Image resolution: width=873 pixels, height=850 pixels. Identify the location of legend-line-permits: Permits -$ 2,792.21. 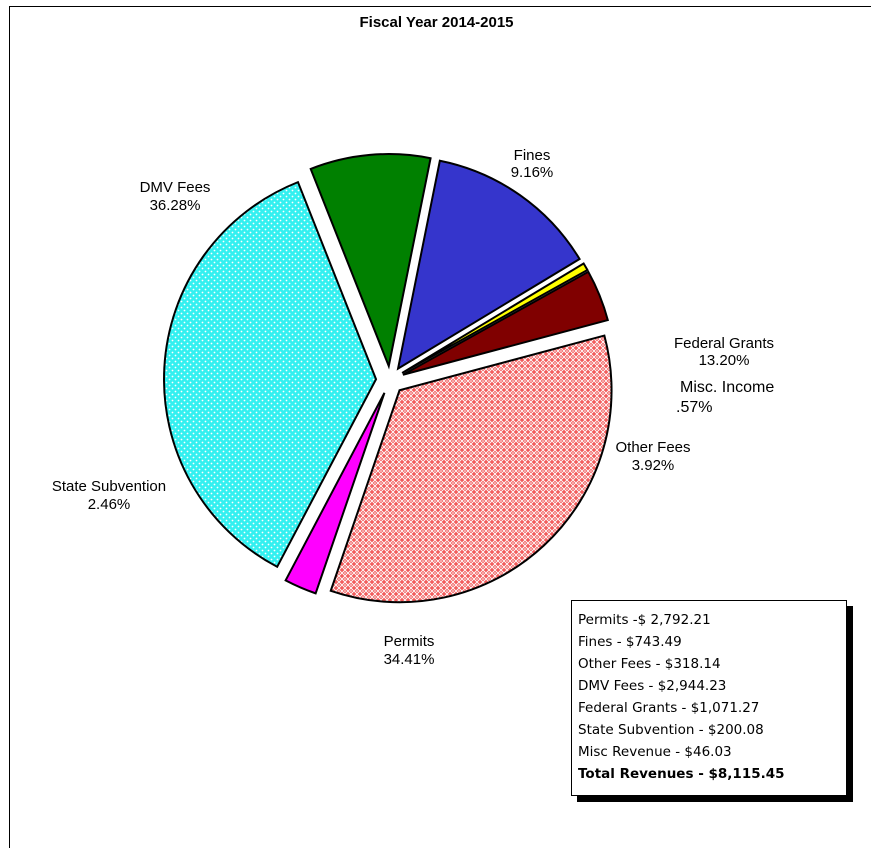
(644, 620).